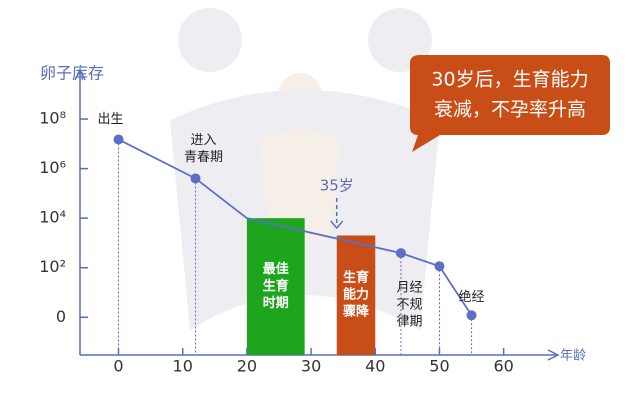  Describe the element at coordinates (509, 80) in the screenshot. I see `callout-text: 30岁后，生育能力` at that location.